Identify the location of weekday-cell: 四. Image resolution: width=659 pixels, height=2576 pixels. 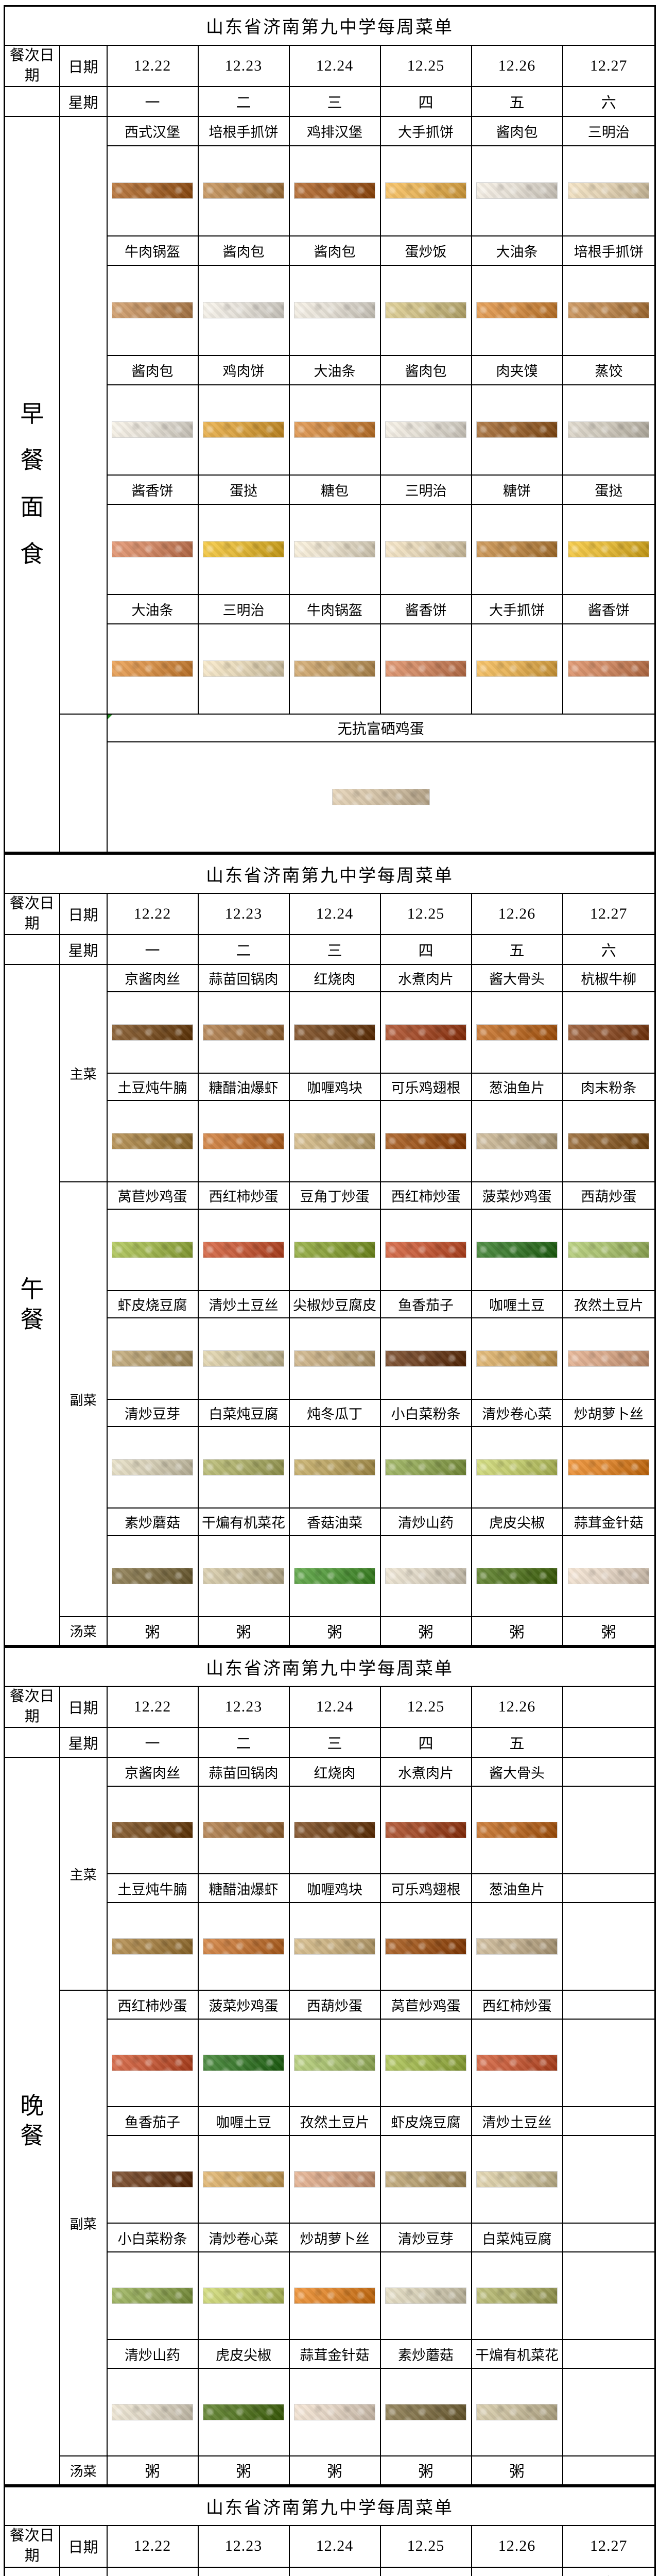
(426, 1742).